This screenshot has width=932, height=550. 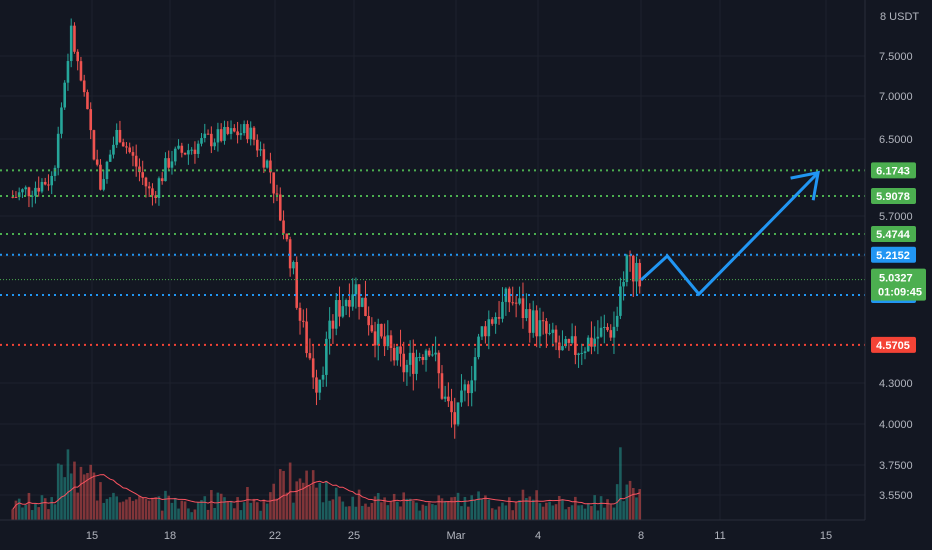 I want to click on level-badge-label-resistance-3: 6.1743, so click(x=893, y=171).